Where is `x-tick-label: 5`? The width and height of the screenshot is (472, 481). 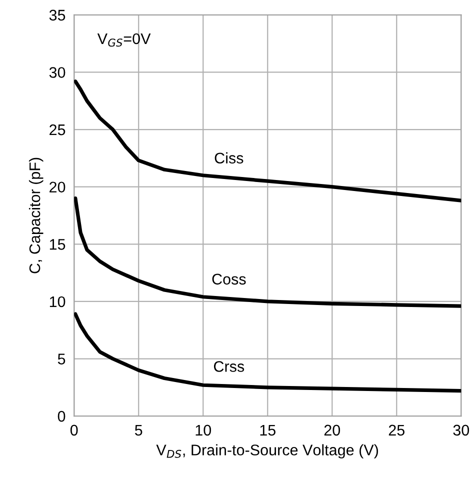
x-tick-label: 5 is located at coordinates (138, 430).